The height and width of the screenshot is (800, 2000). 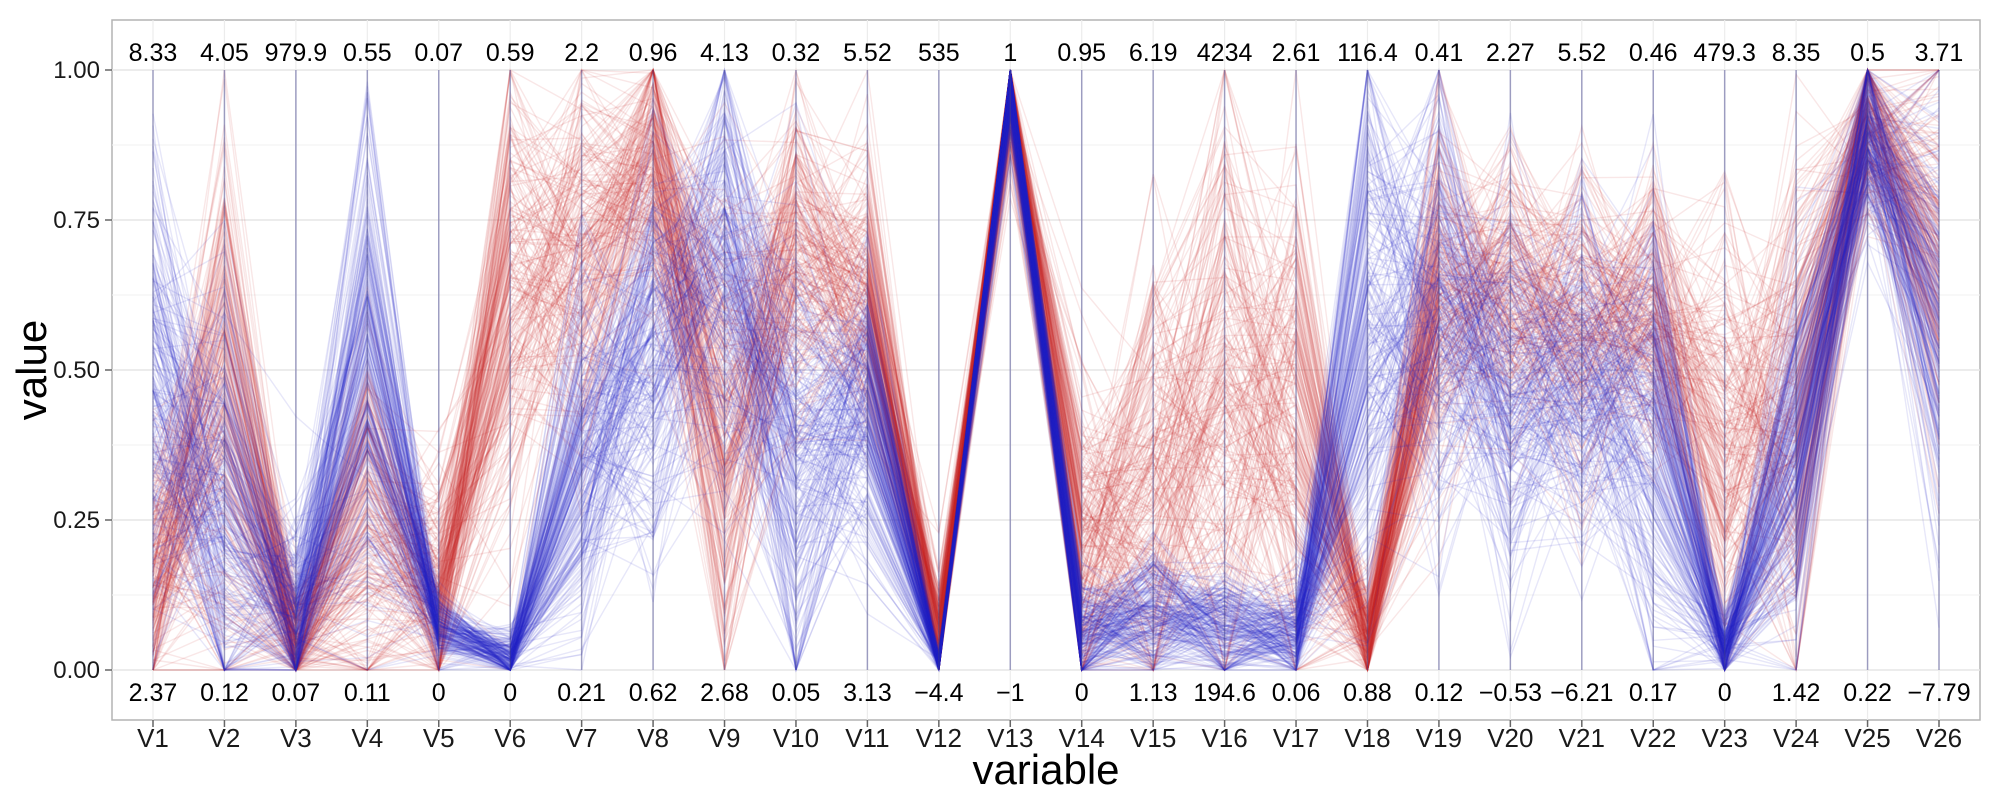 I want to click on max-label: 2.2, so click(x=581, y=53).